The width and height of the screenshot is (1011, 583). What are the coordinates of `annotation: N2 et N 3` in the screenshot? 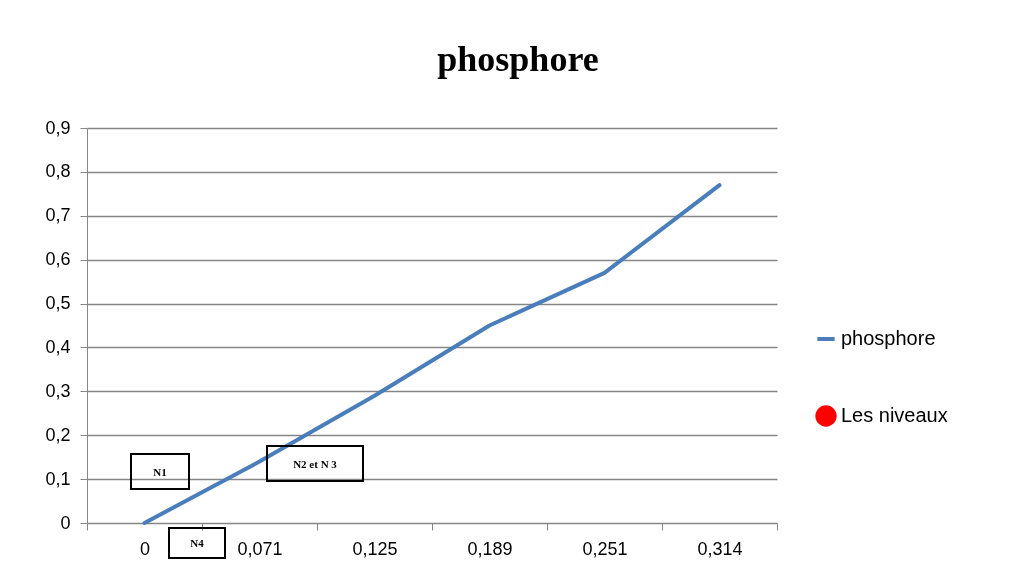 It's located at (315, 463).